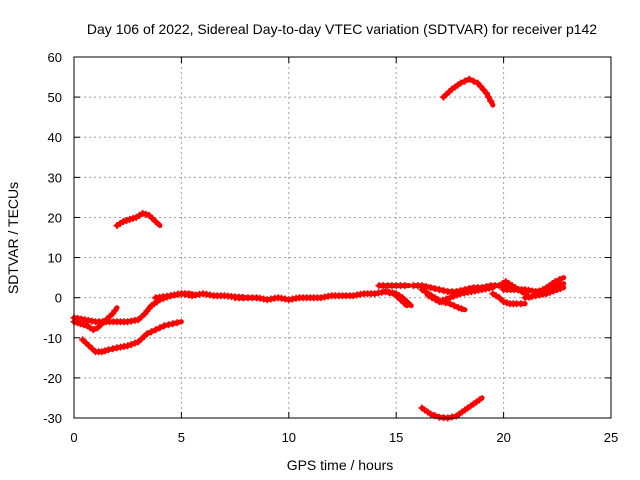 Image resolution: width=640 pixels, height=480 pixels. I want to click on x-tick-label: 0, so click(73, 437).